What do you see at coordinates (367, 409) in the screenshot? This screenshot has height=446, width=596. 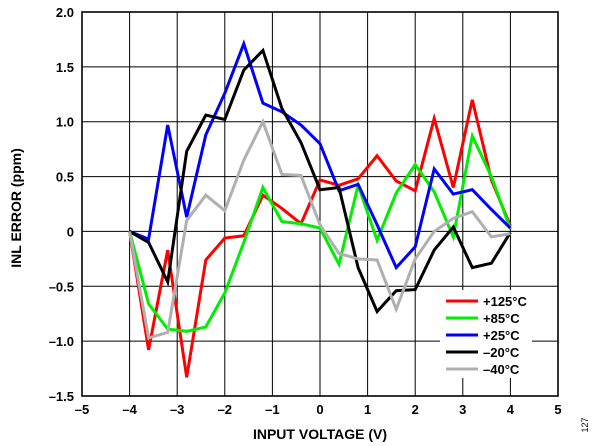 I see `x-tick-label: 1` at bounding box center [367, 409].